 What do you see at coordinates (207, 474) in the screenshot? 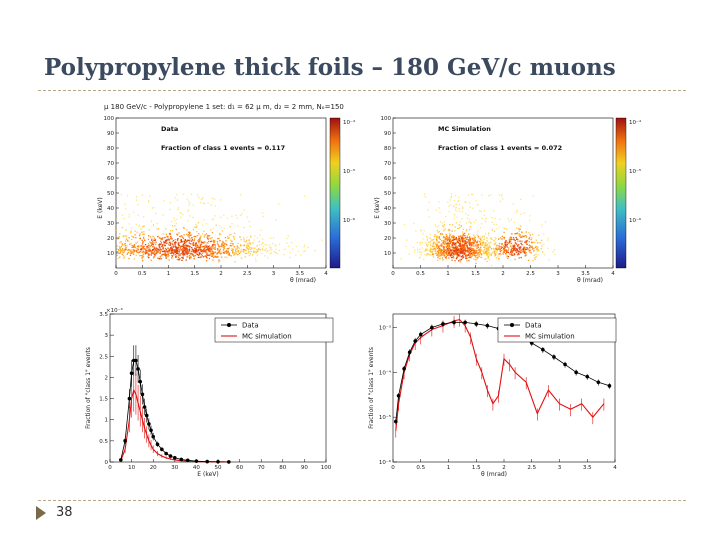
I see `x-axis-label: E (keV)` at bounding box center [207, 474].